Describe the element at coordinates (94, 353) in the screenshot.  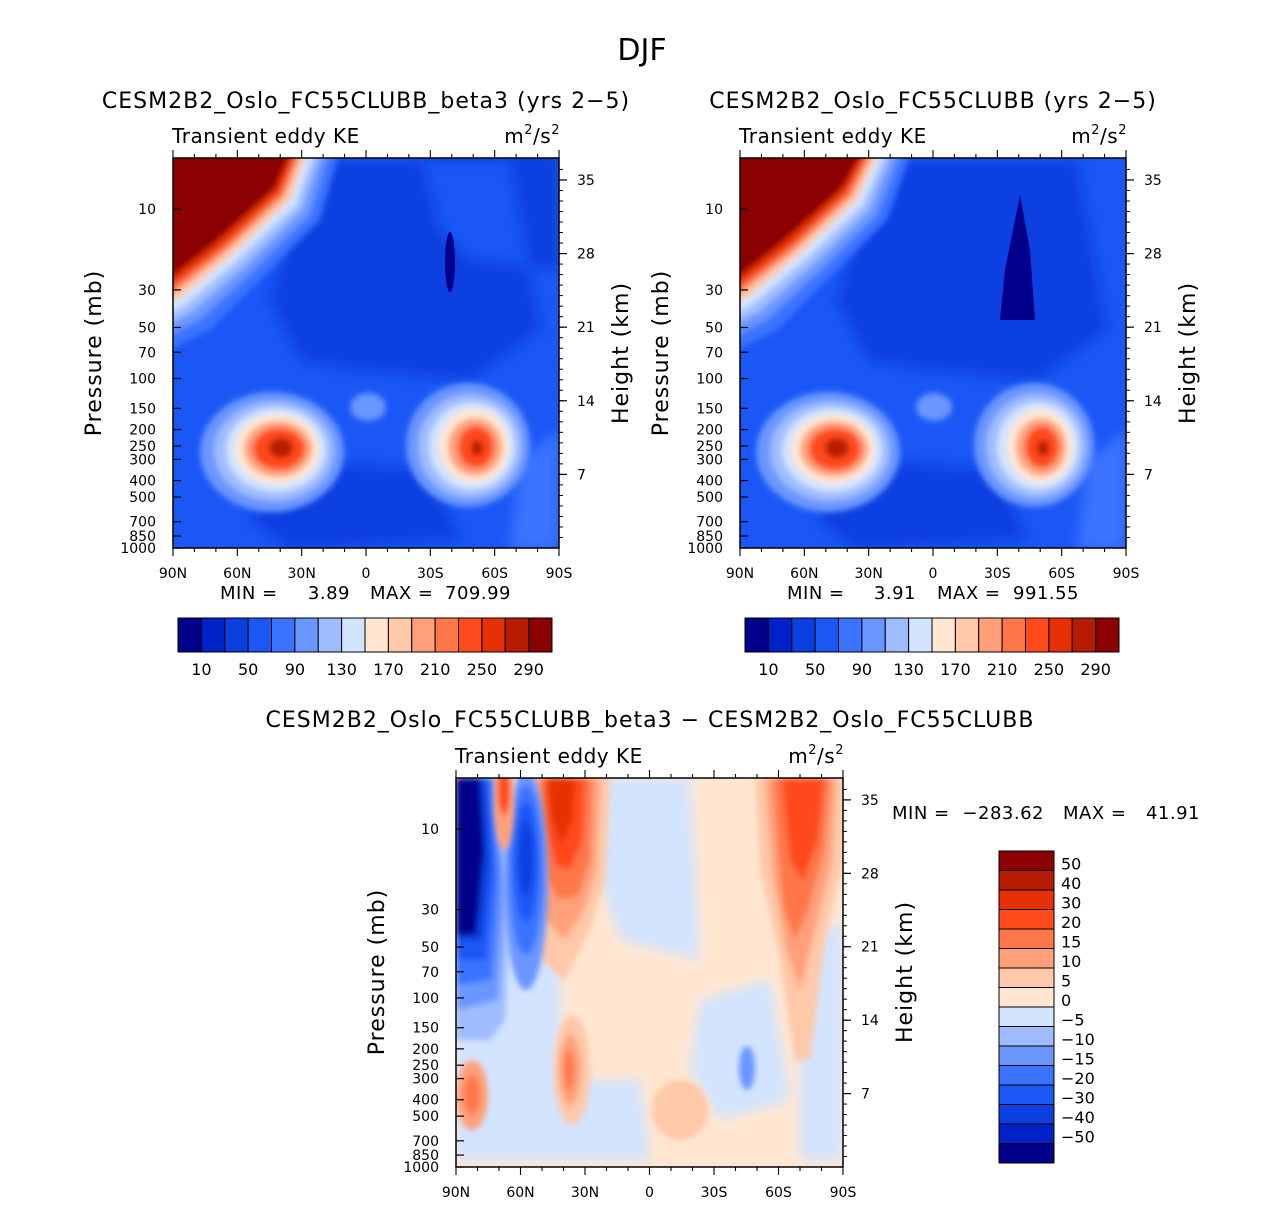
I see `panel-a-ylabel: Pressure (mb)` at that location.